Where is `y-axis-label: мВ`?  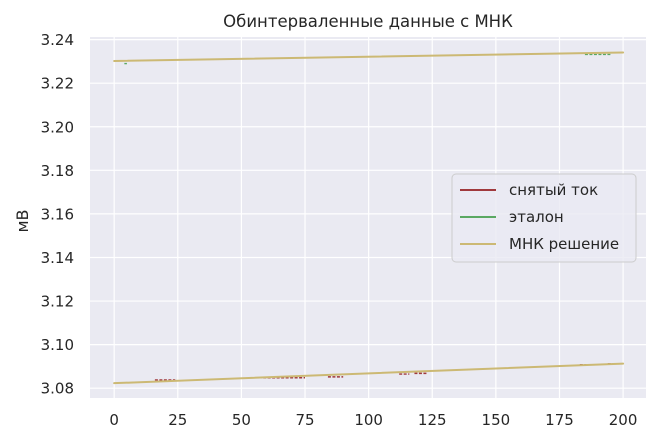
y-axis-label: мВ is located at coordinates (22, 220).